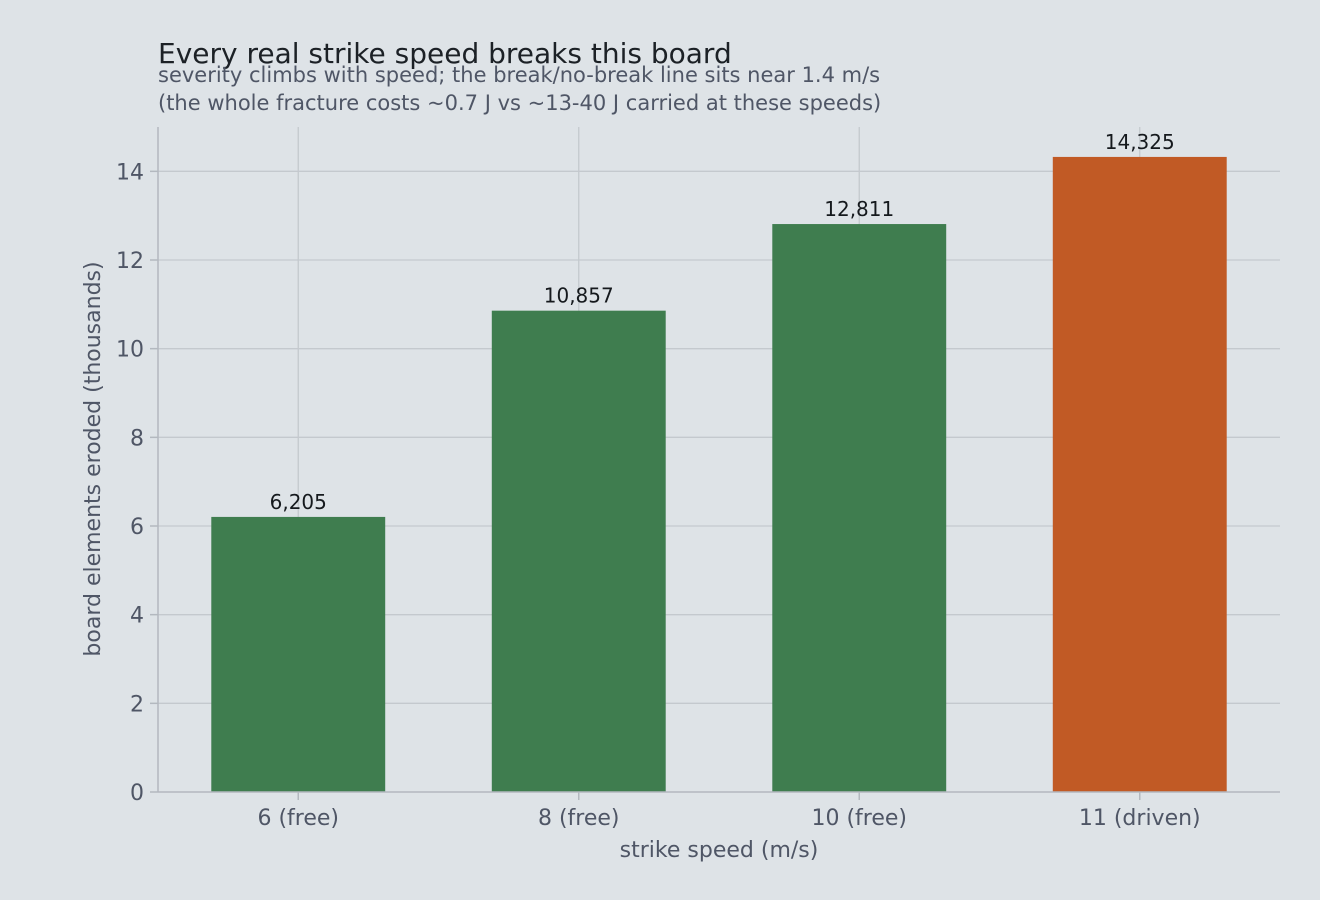  I want to click on y-tick-label: 8, so click(137, 438).